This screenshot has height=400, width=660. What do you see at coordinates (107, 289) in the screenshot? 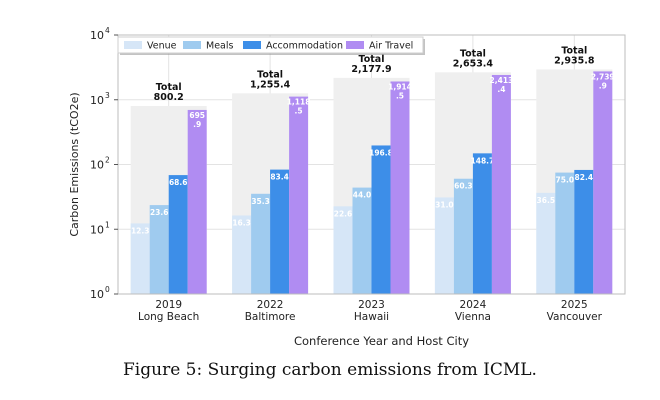
I see `y-tick-label-exp: 0` at bounding box center [107, 289].